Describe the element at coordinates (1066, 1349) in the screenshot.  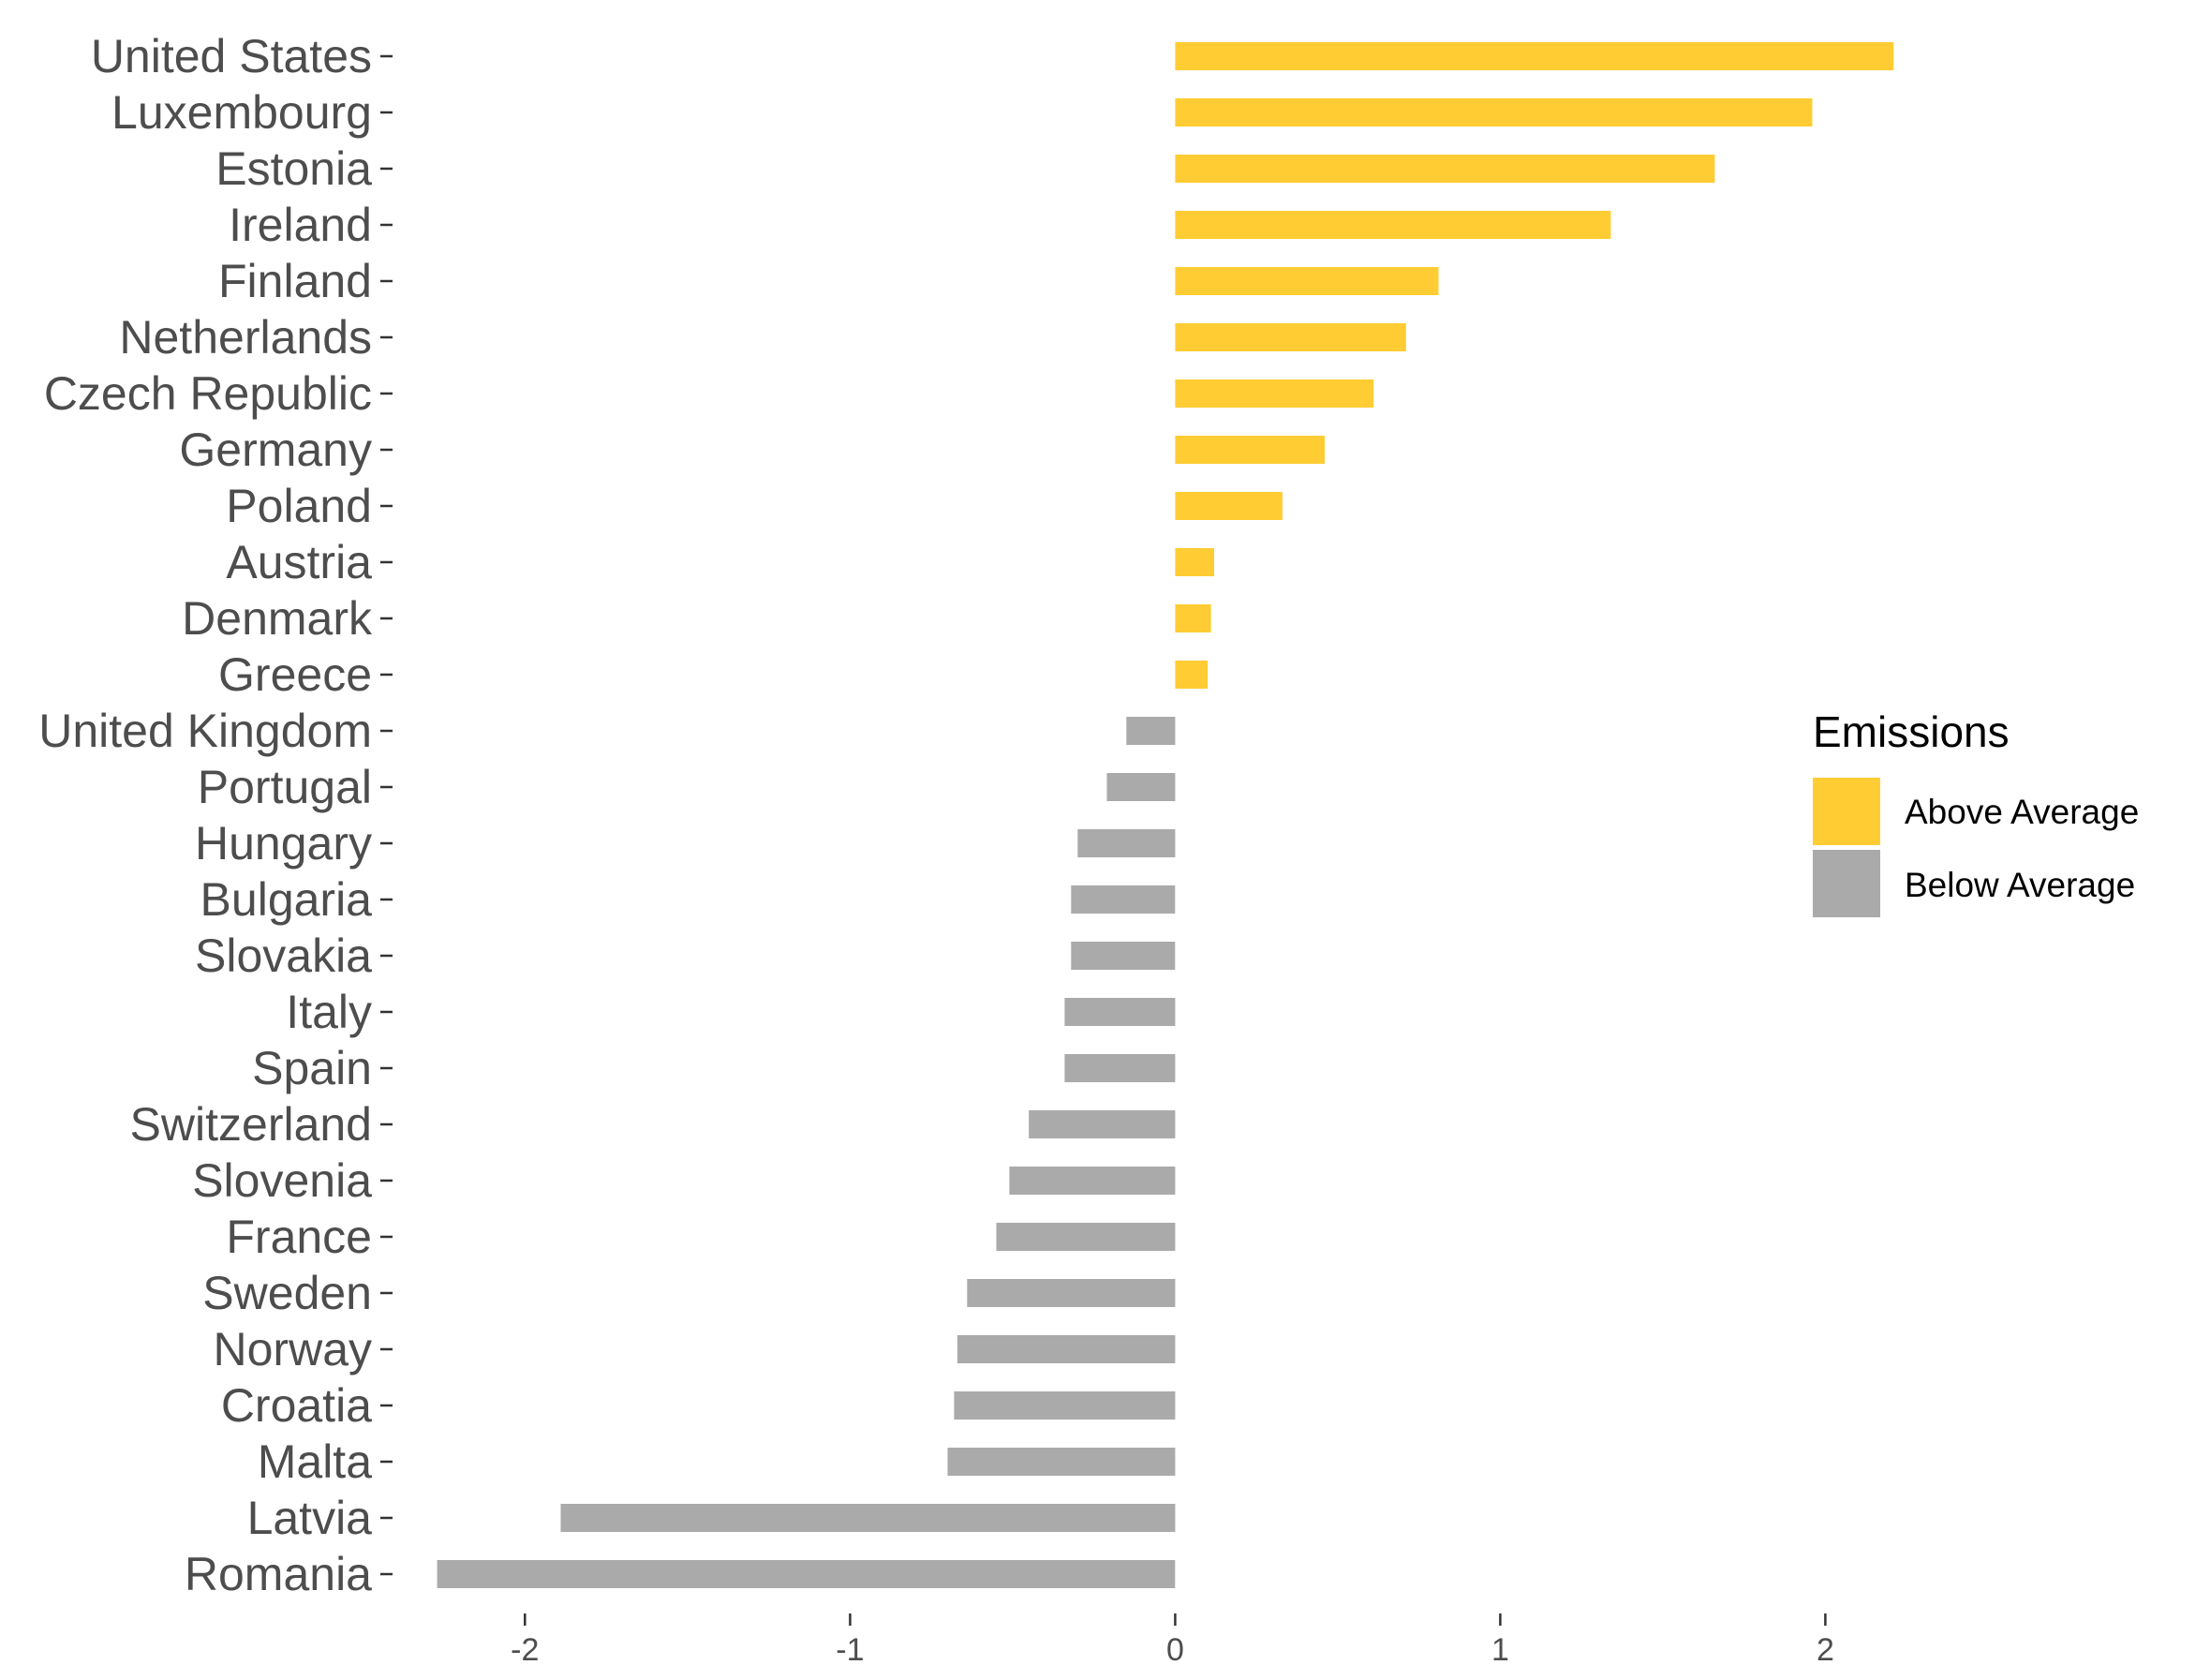
I see `bar-norway` at that location.